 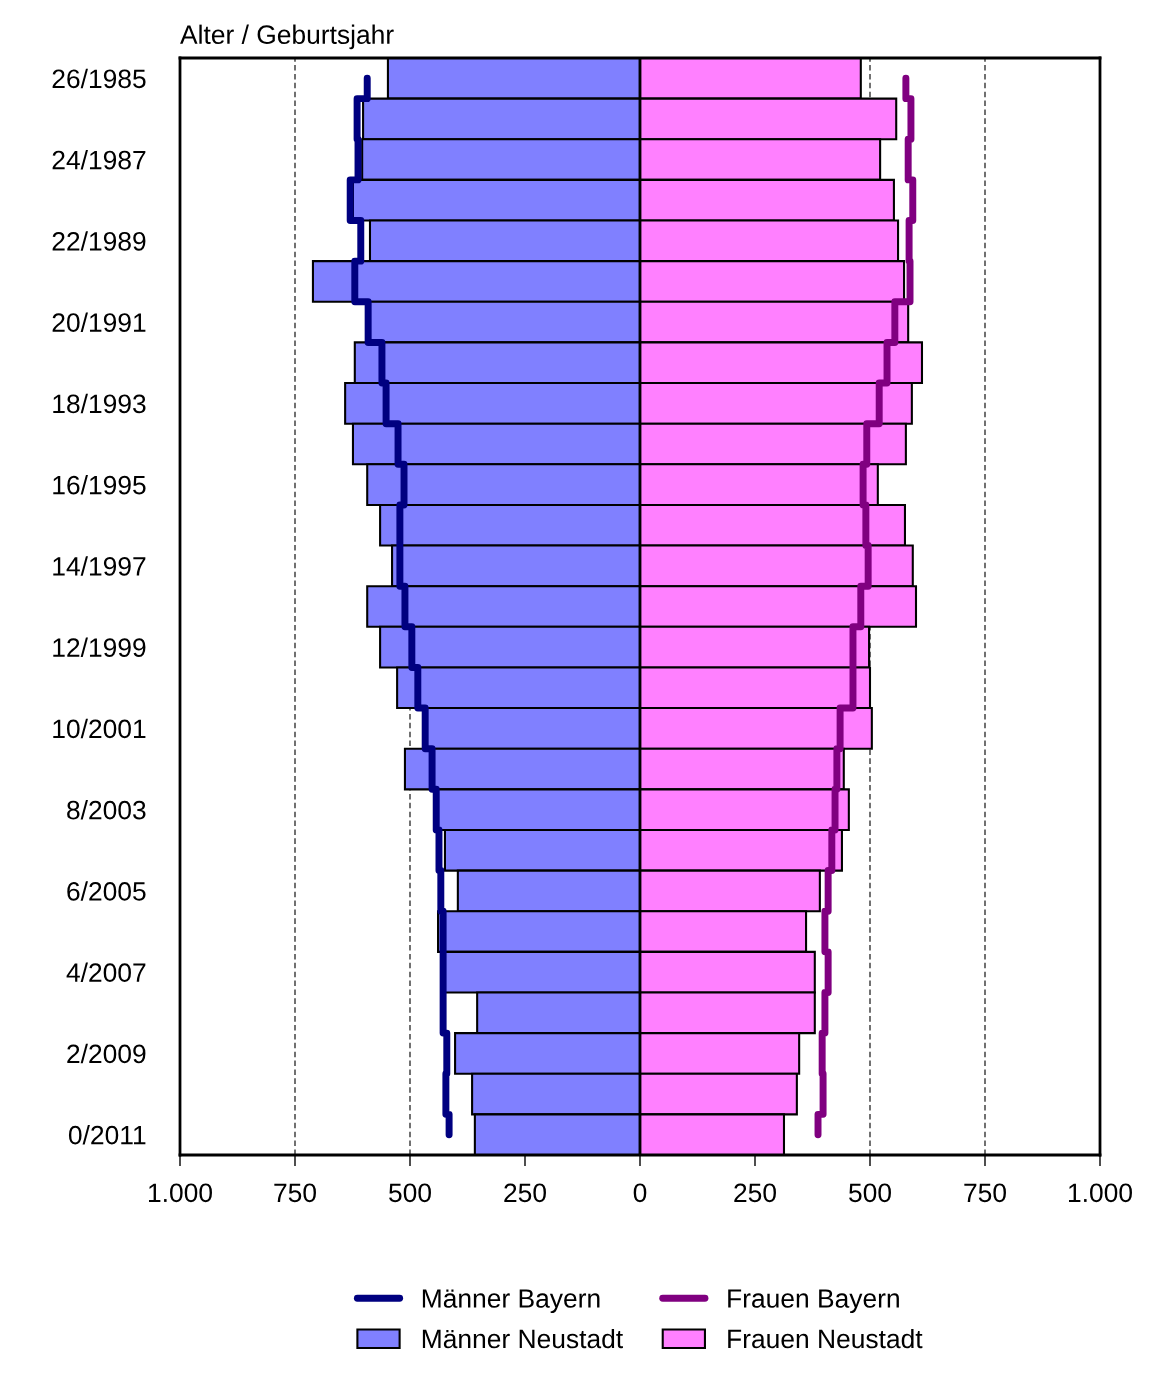 What do you see at coordinates (640, 1193) in the screenshot?
I see `x-tick-label: 0` at bounding box center [640, 1193].